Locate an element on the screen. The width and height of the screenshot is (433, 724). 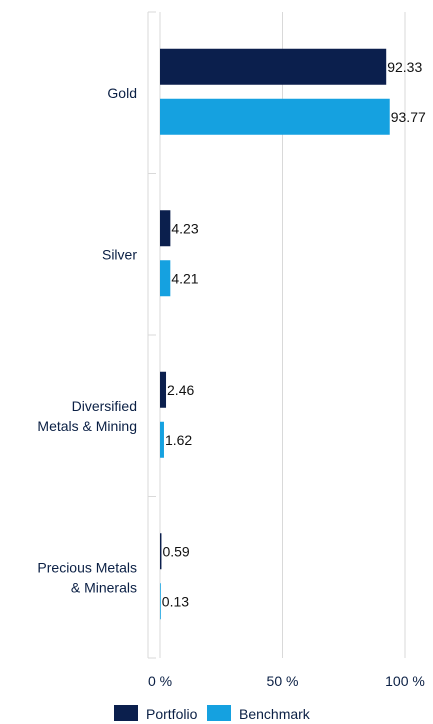
x-tick-label-2: 100 % is located at coordinates (405, 681).